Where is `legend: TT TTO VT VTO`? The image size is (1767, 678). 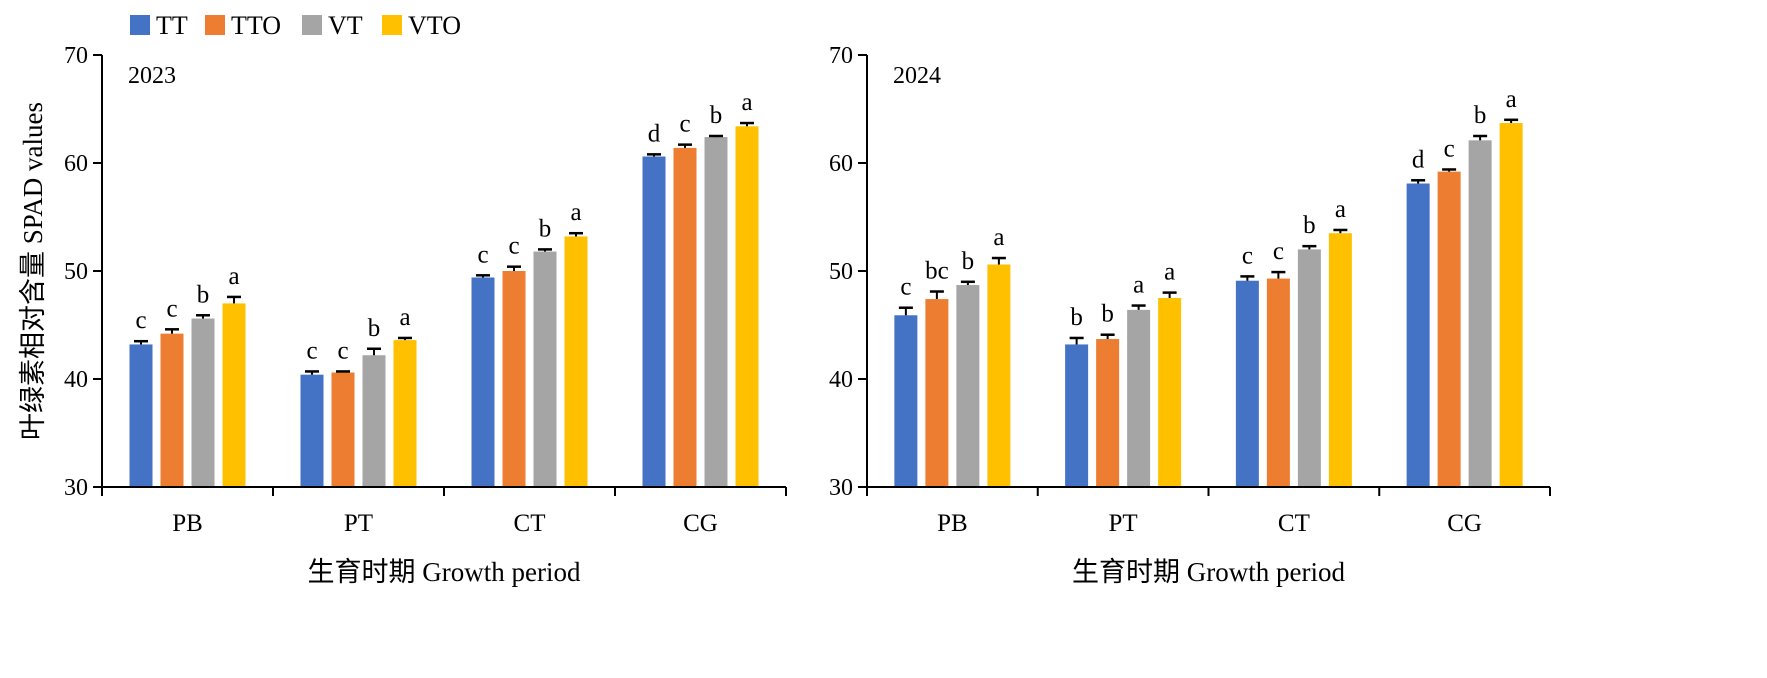 legend: TT TTO VT VTO is located at coordinates (295, 25).